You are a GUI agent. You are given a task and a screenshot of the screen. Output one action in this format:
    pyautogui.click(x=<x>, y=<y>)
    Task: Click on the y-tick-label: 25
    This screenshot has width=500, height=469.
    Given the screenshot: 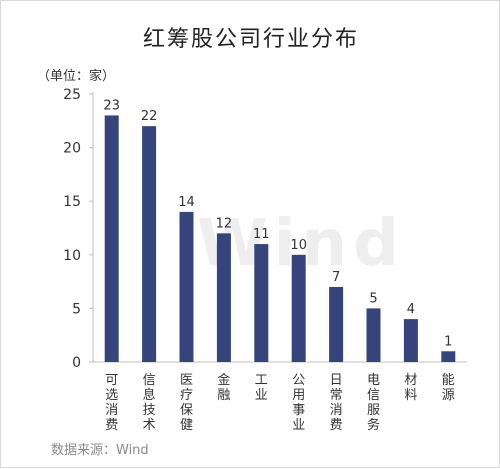 What is the action you would take?
    pyautogui.click(x=72, y=95)
    